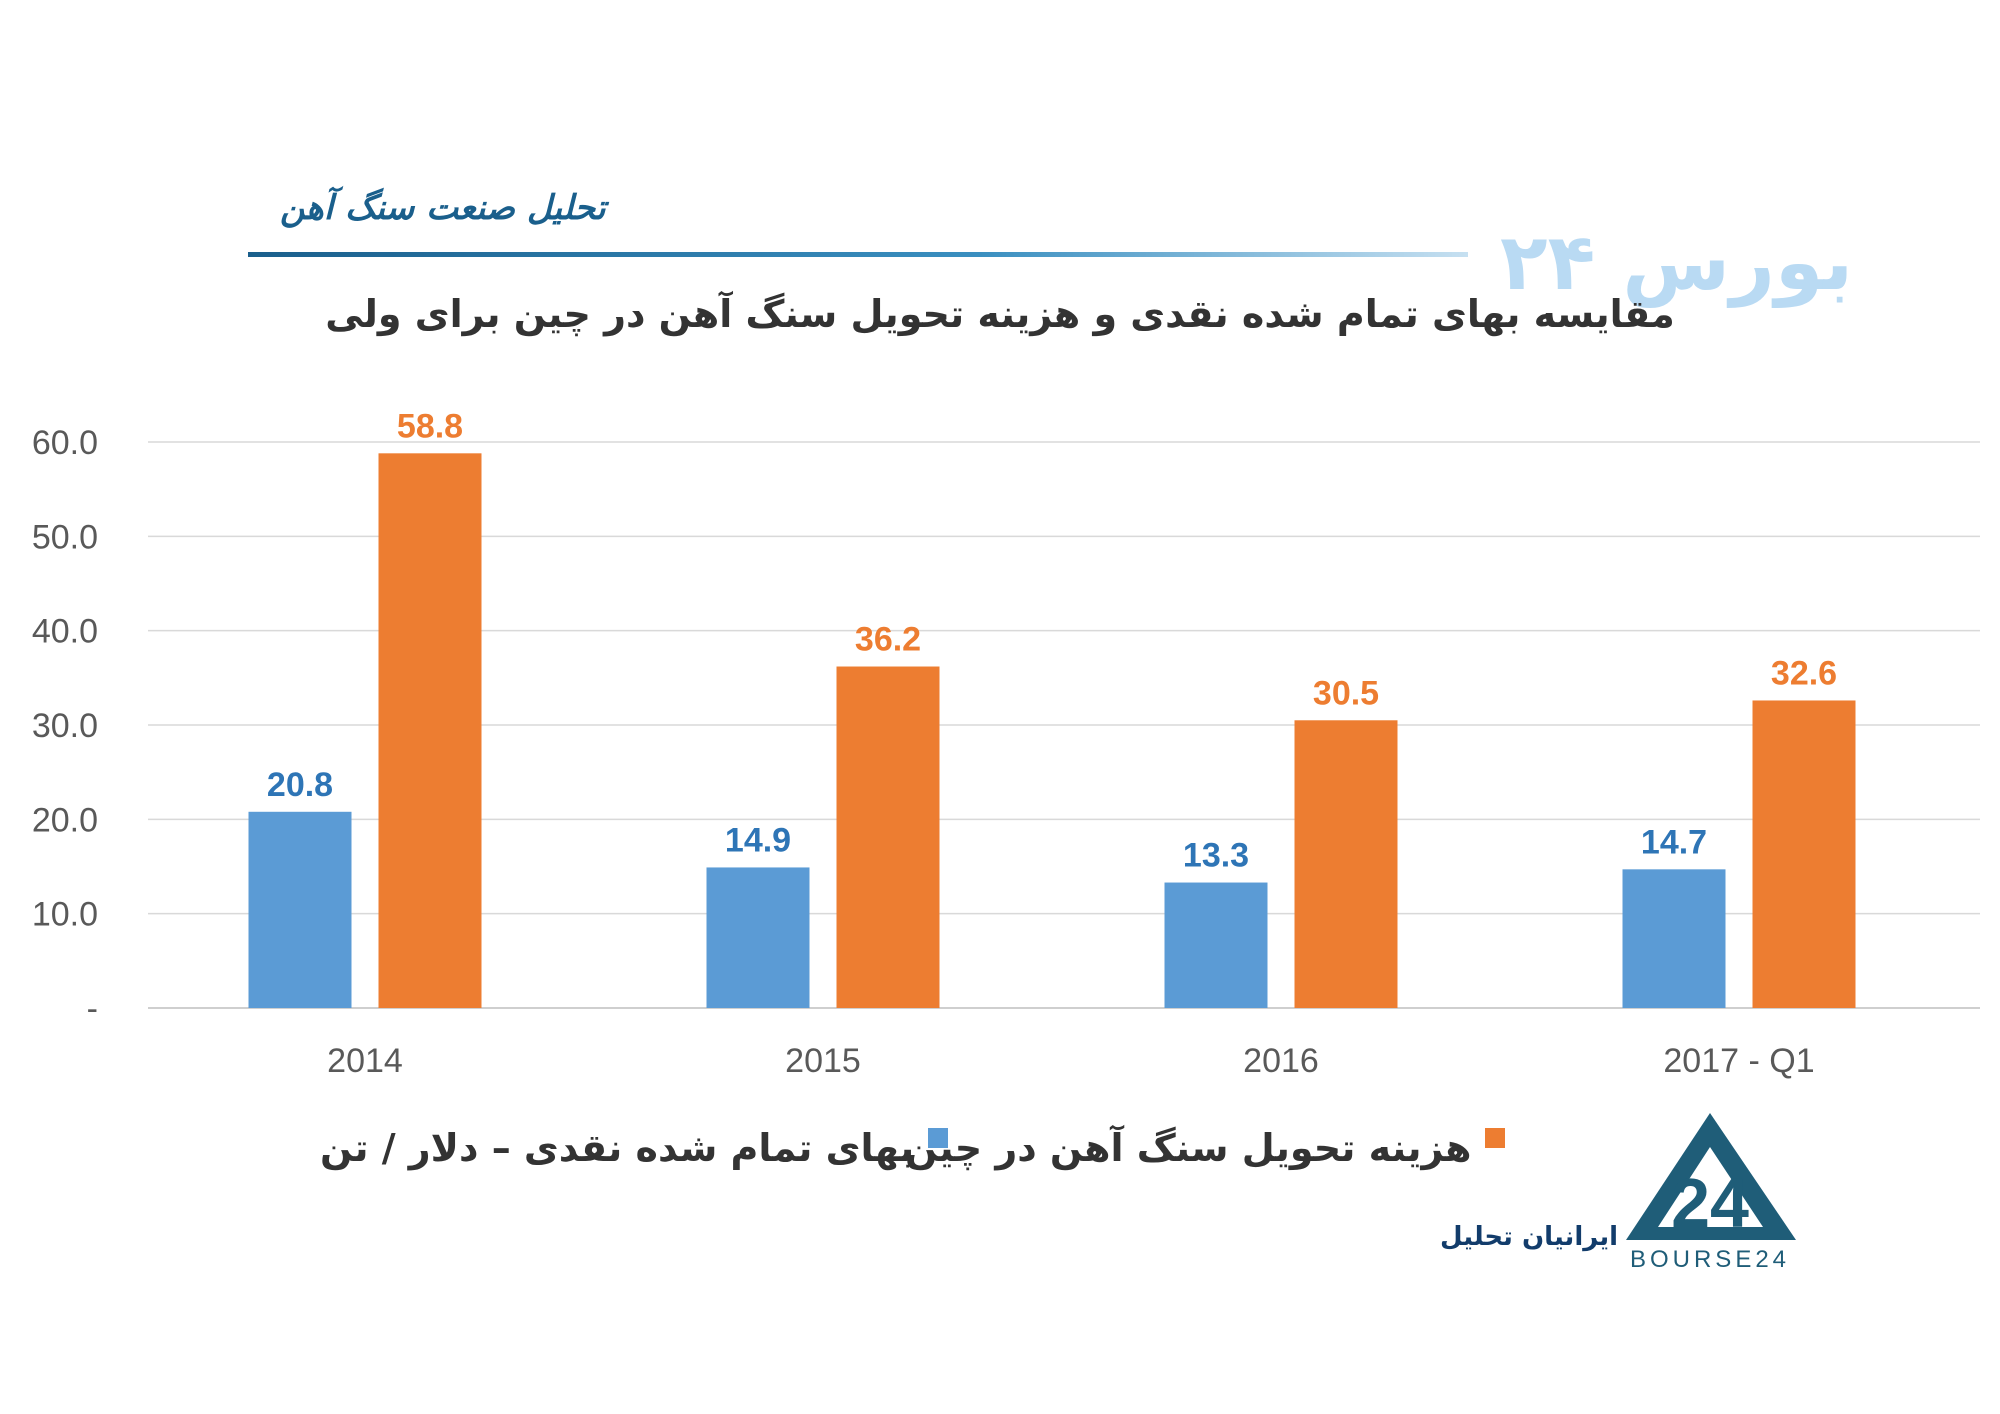 The height and width of the screenshot is (1414, 2000). I want to click on data-label: 32.6, so click(1804, 673).